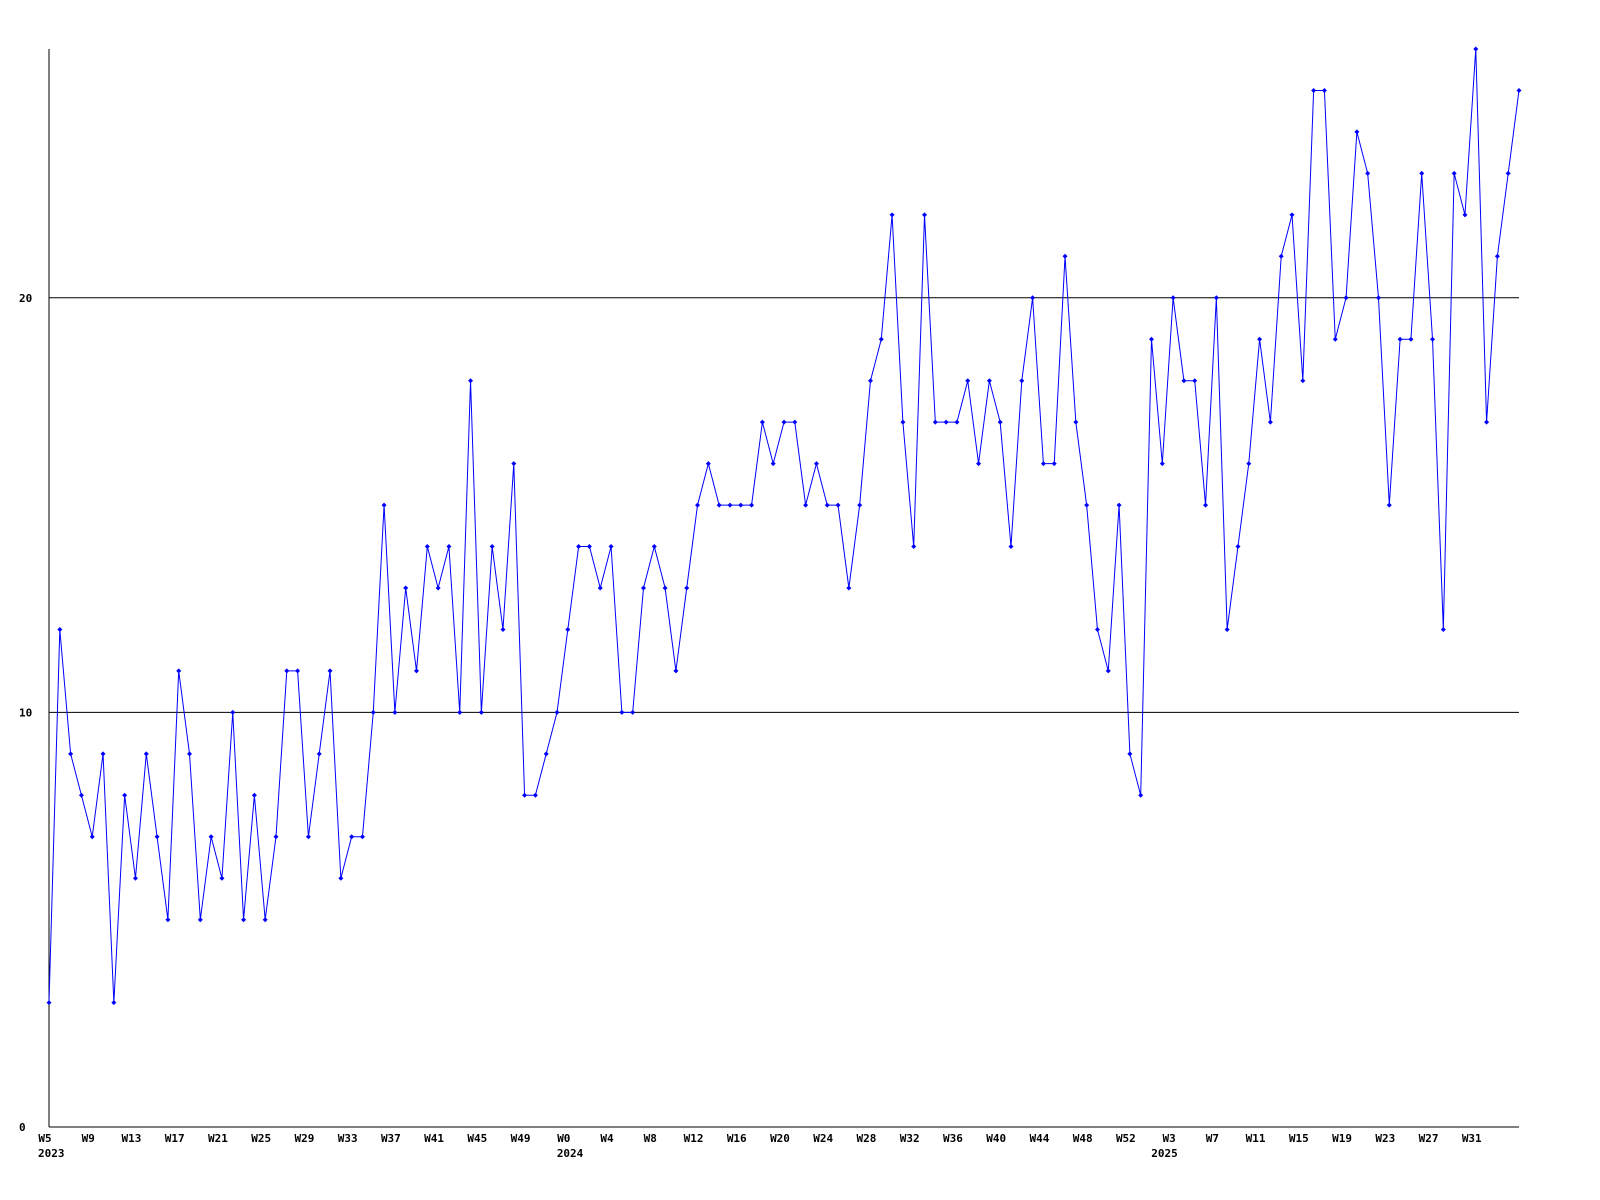 This screenshot has width=1600, height=1200. I want to click on x-tick-label: W11, so click(1256, 1138).